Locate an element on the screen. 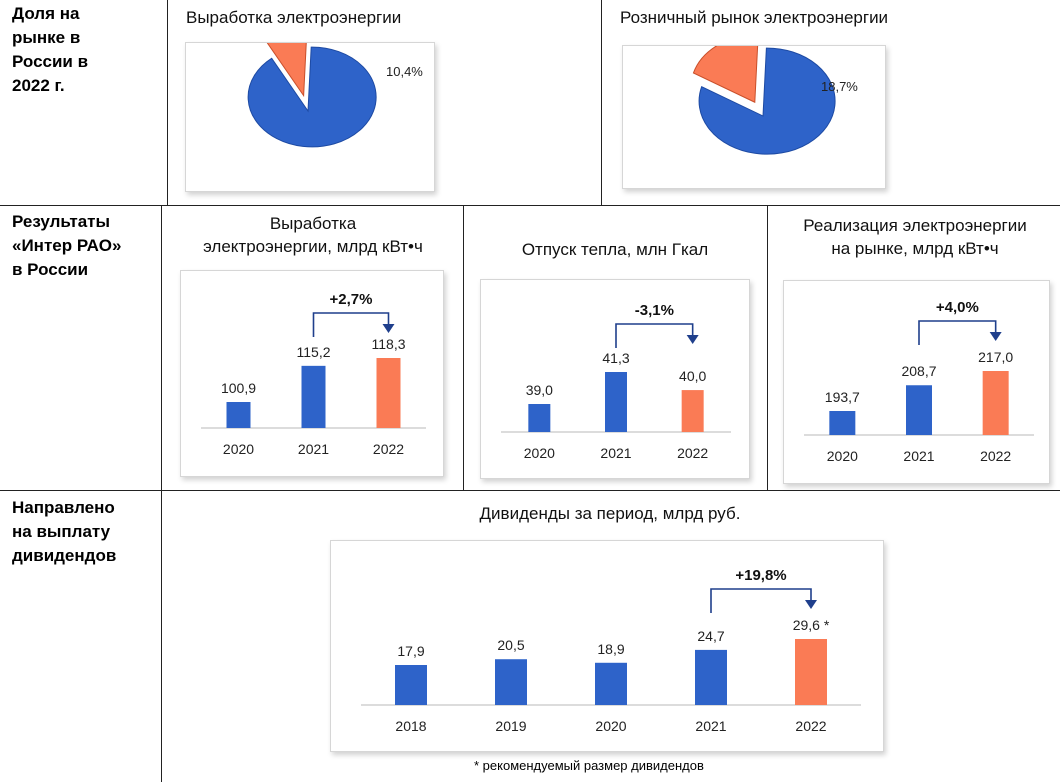 This screenshot has height=782, width=1060. chart-title-generation: Выработка электроэнергии, млрд кВт•ч is located at coordinates (313, 235).